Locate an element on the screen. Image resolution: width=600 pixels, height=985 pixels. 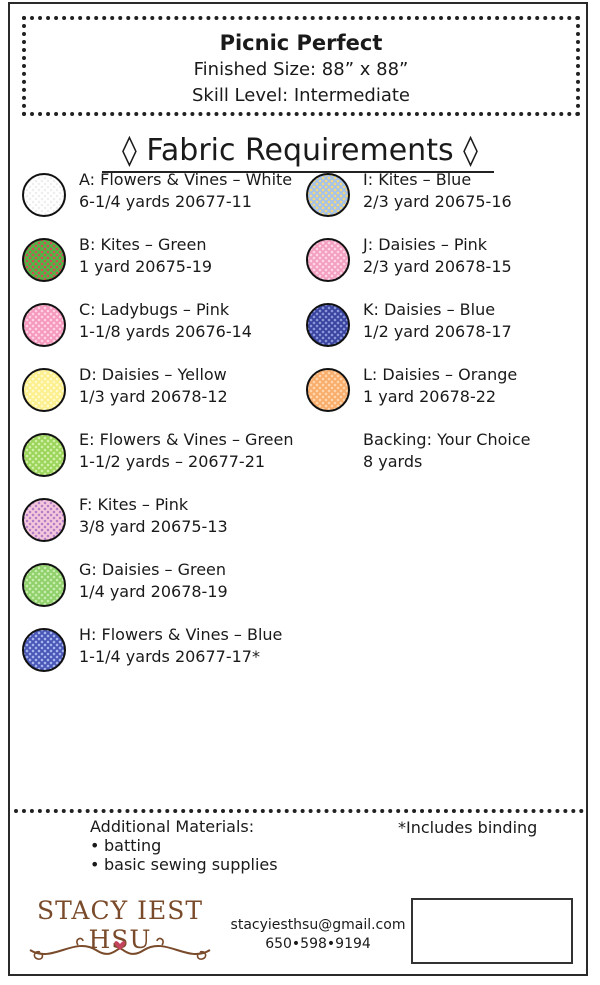
fabric-amount: 2/3 yard 20678-15 is located at coordinates (437, 266).